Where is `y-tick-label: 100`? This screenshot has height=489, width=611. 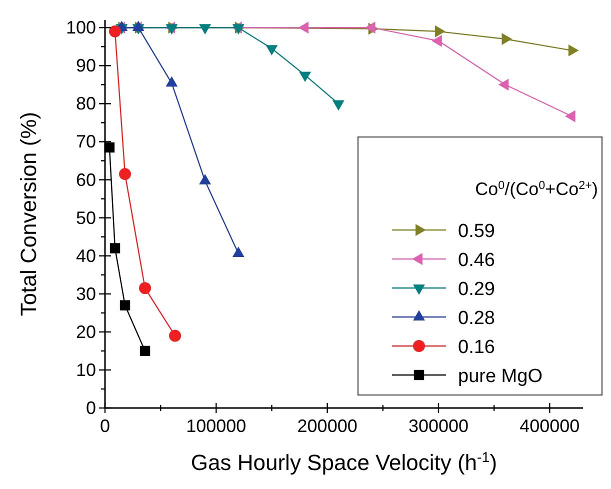 y-tick-label: 100 is located at coordinates (81, 28).